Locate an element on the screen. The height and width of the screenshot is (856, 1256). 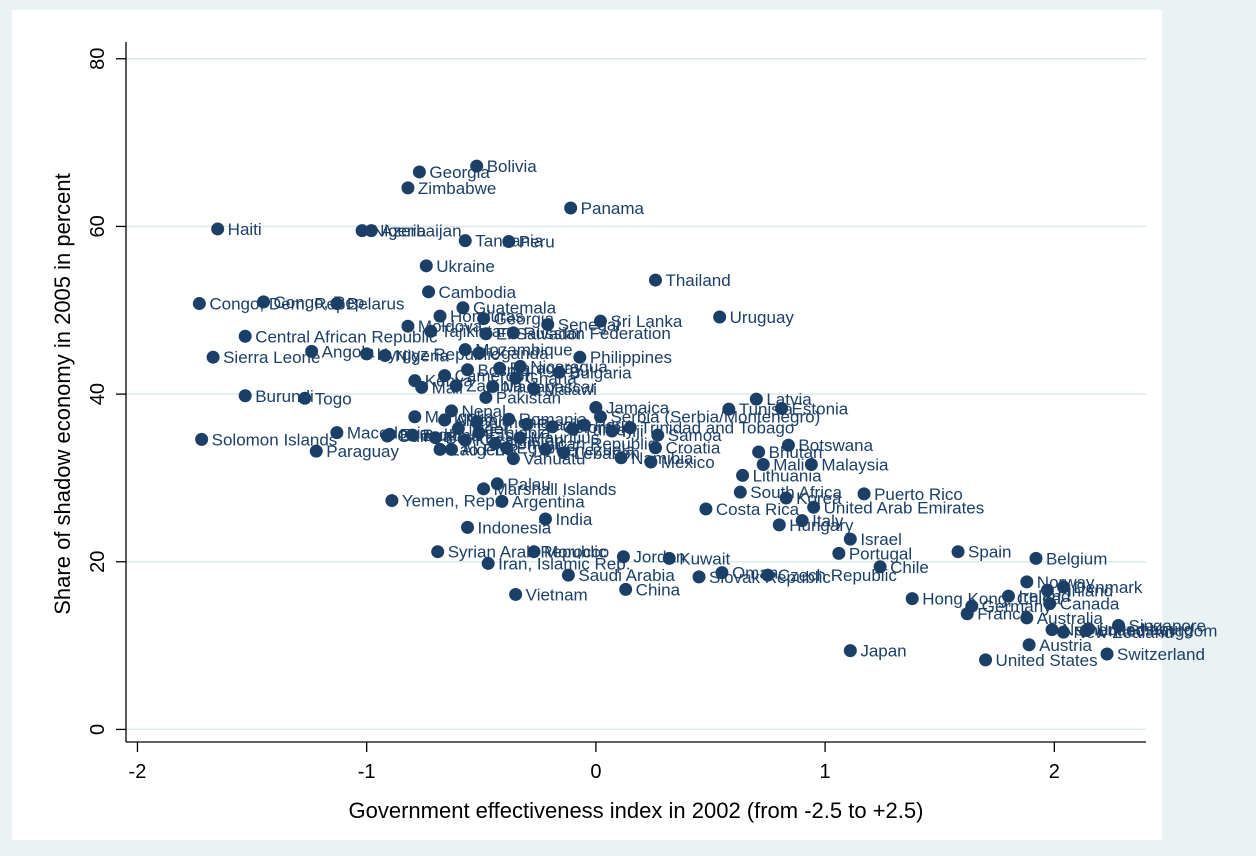
point-label-45: Romania is located at coordinates (553, 419).